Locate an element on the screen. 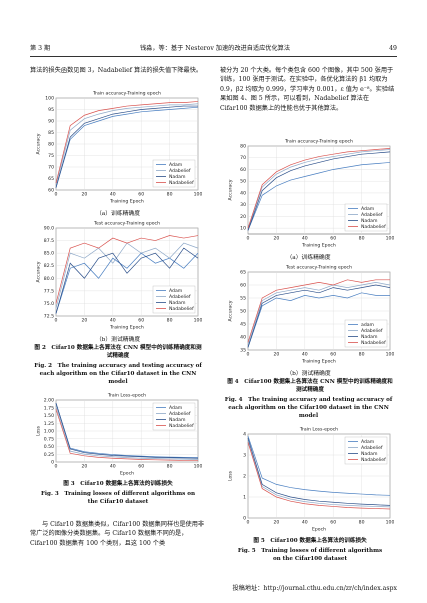 The image size is (427, 603). y-tick-label: 35 is located at coordinates (243, 351).